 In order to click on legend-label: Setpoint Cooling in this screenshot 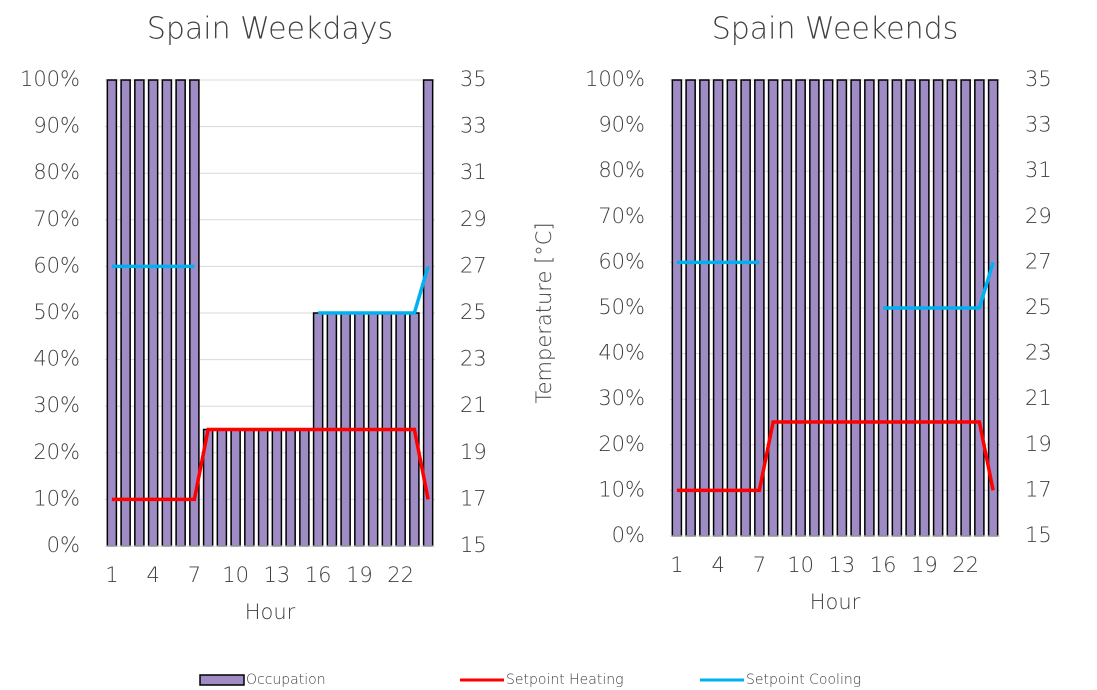, I will do `click(803, 680)`.